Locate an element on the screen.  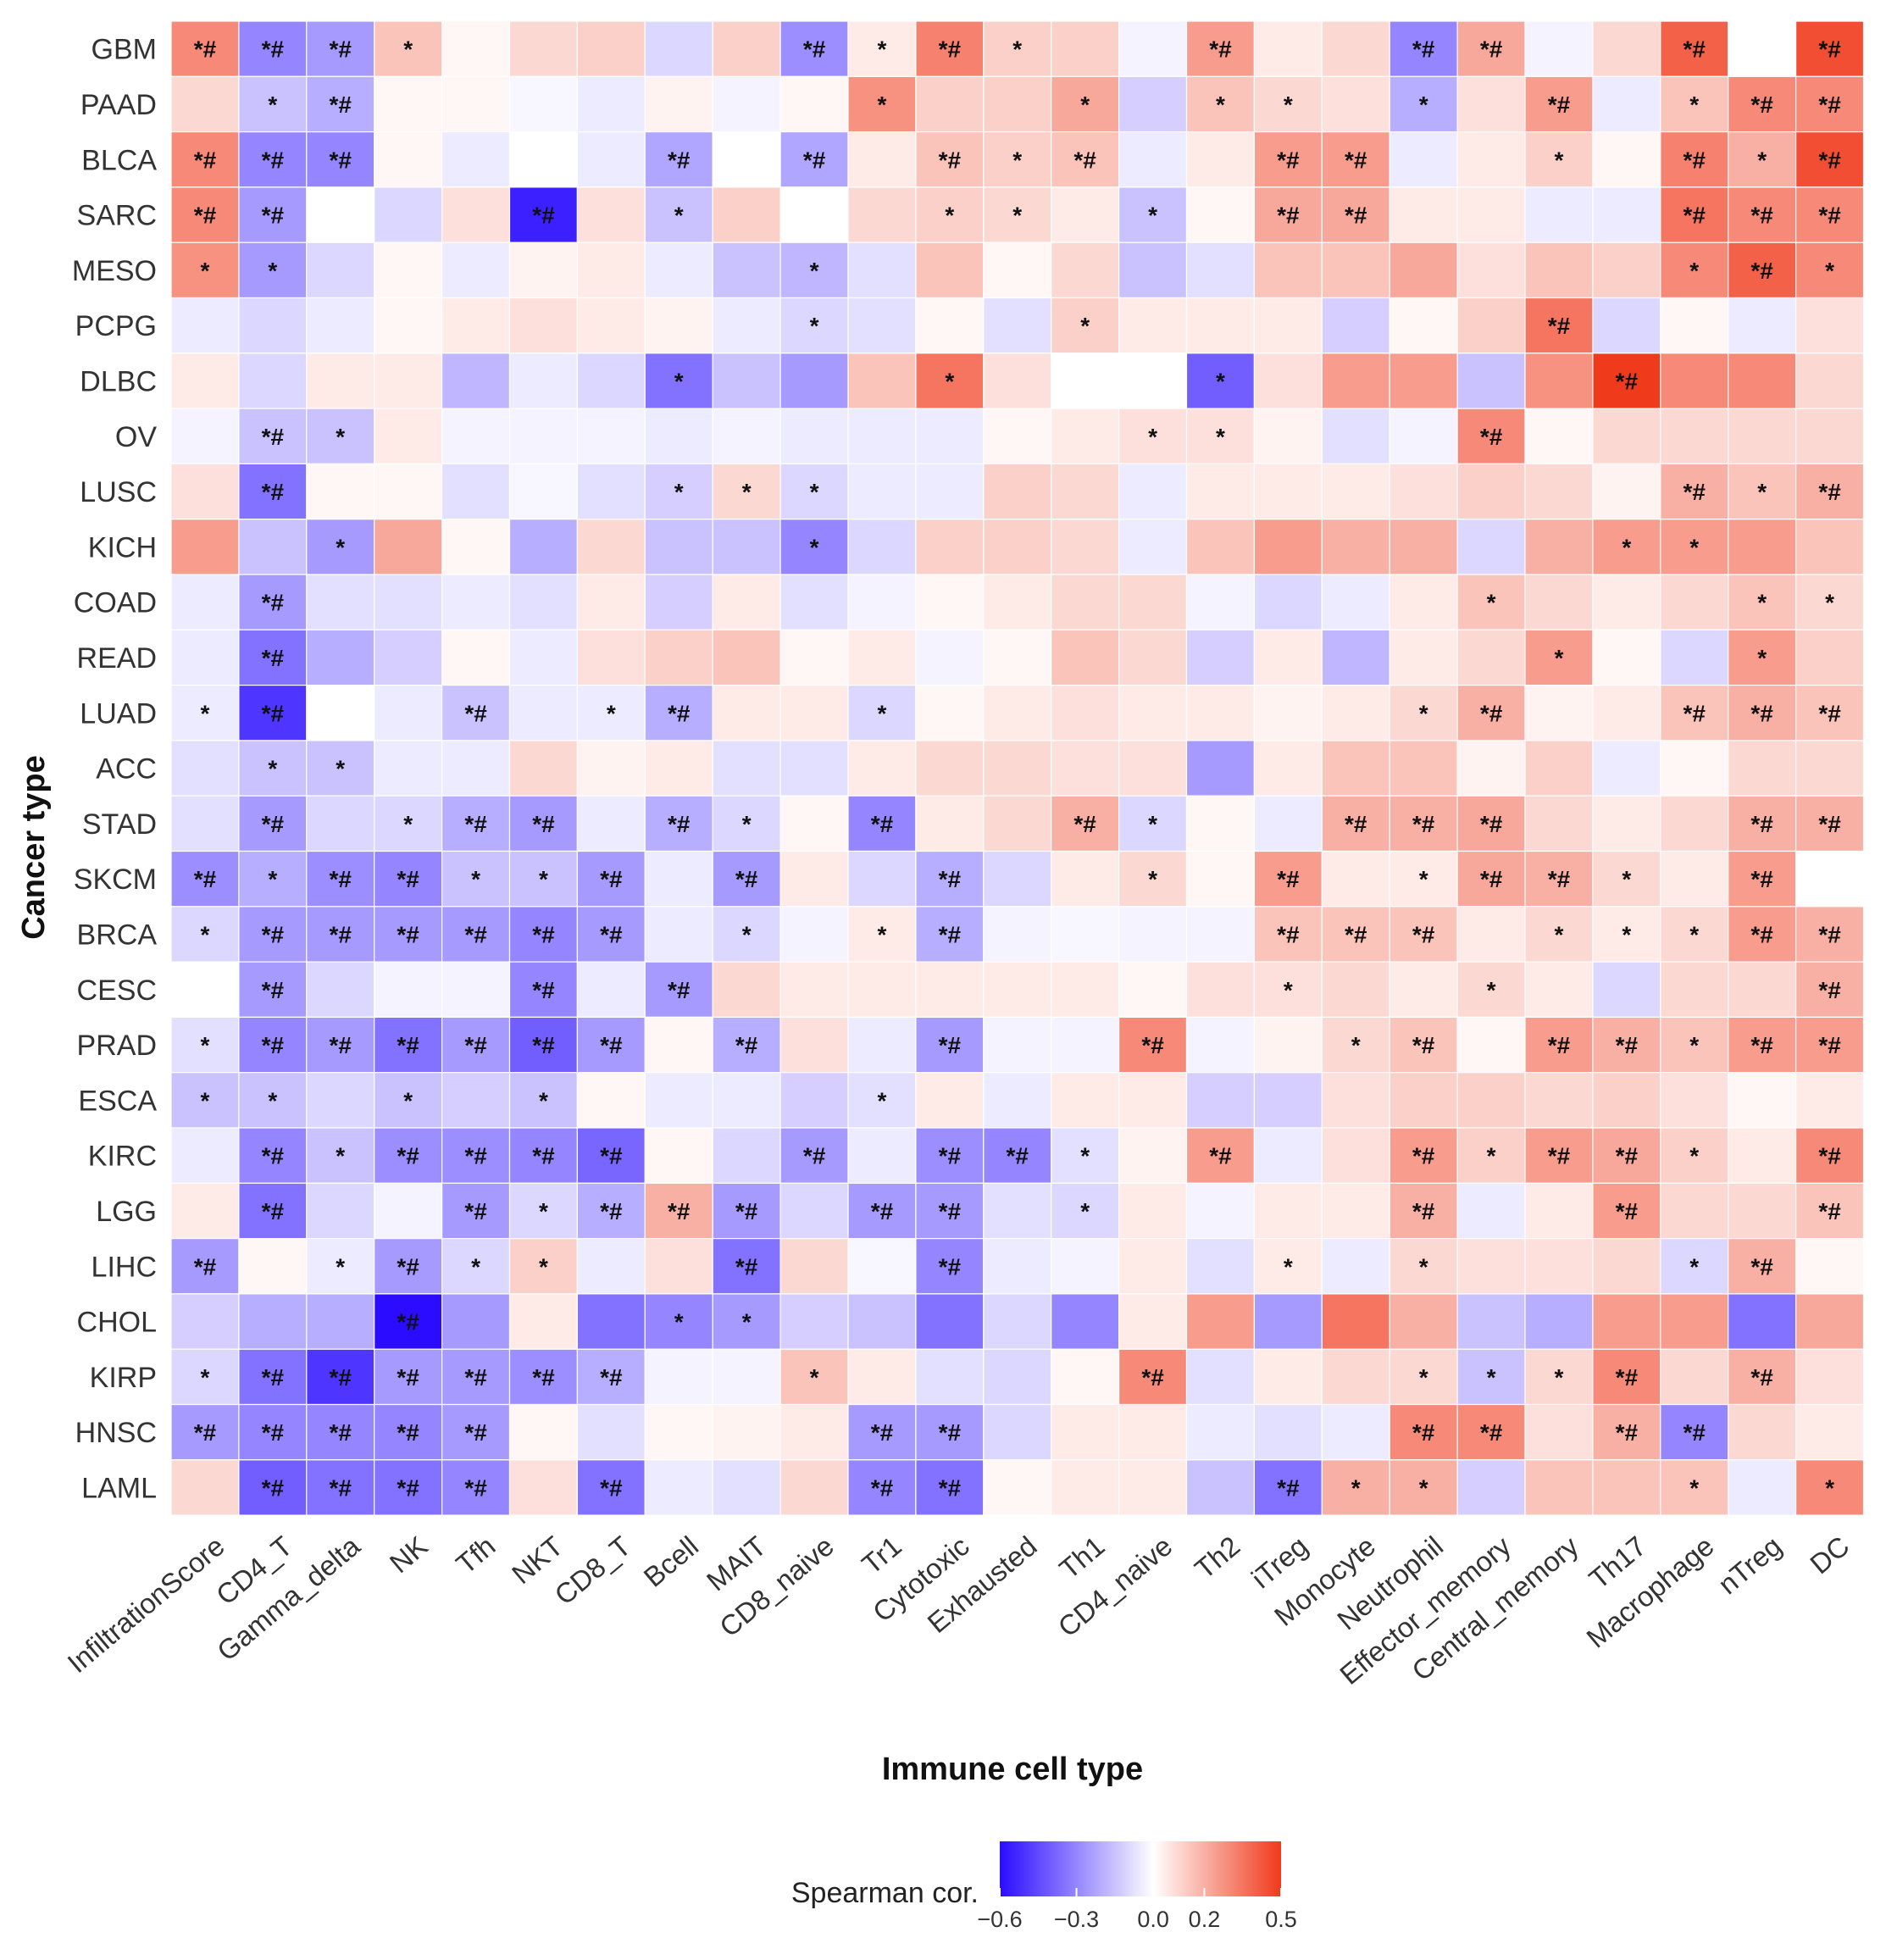
row-label: COAD is located at coordinates (116, 603).